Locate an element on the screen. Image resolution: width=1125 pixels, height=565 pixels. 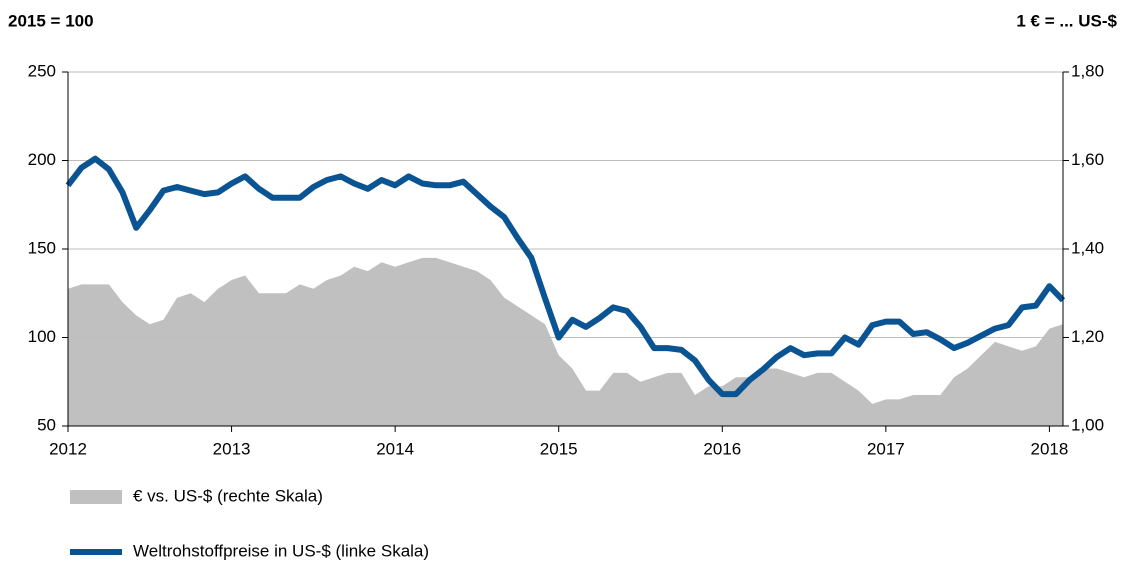
y2-tick-label: 1,80 is located at coordinates (1087, 70).